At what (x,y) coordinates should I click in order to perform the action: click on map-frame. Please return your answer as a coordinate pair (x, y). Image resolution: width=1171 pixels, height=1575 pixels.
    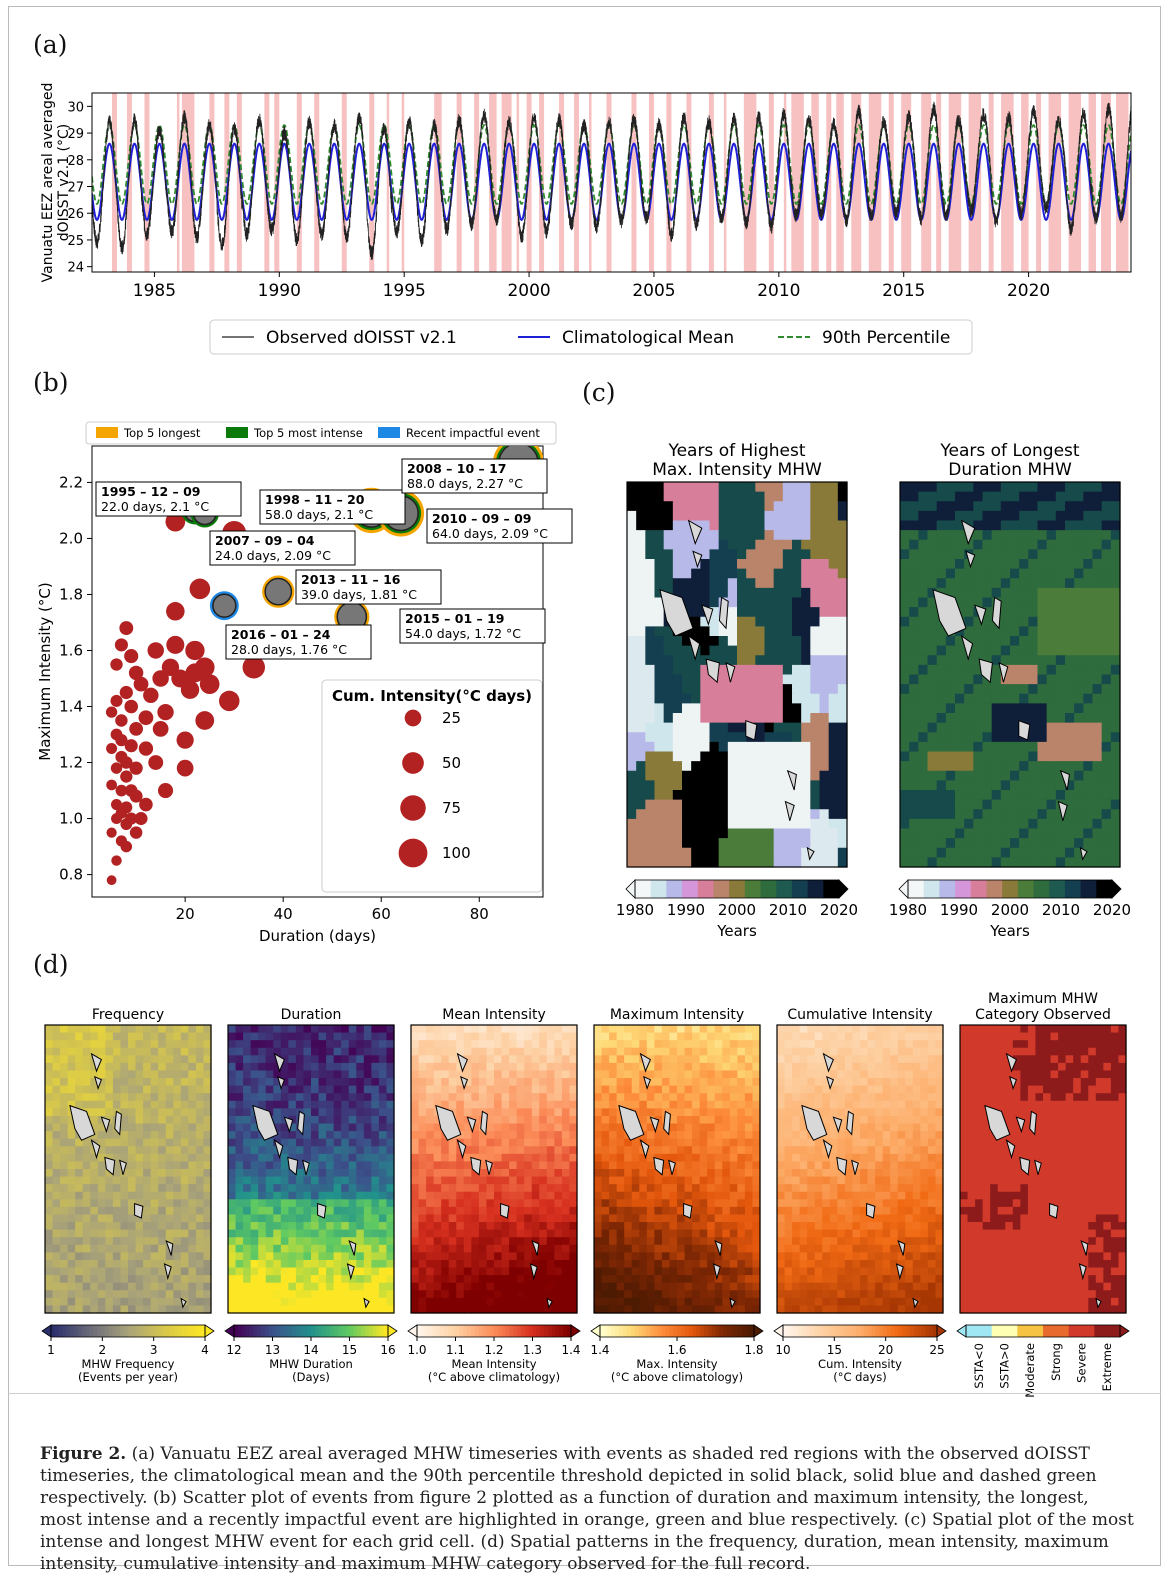
    Looking at the image, I should click on (737, 674).